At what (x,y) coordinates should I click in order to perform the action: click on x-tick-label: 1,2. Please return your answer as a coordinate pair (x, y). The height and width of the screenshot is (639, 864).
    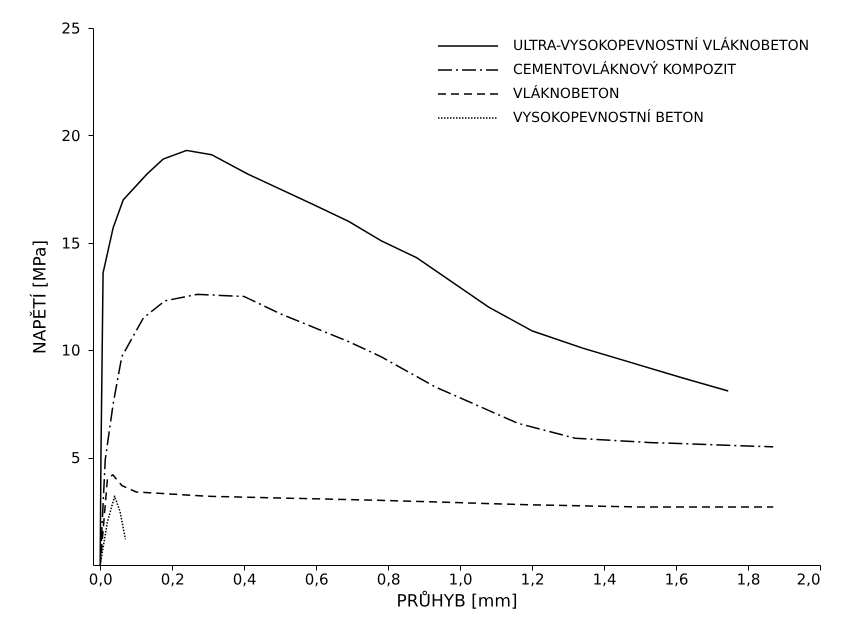
    Looking at the image, I should click on (532, 579).